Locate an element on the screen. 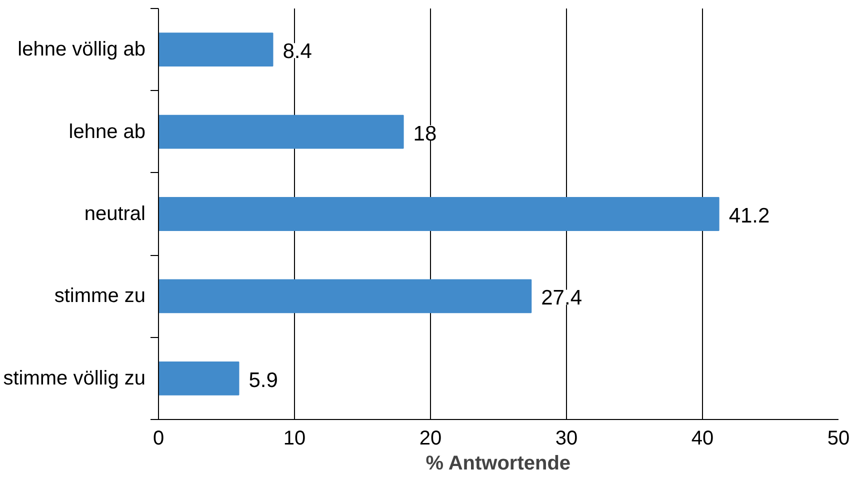  data-label: 41.2 is located at coordinates (749, 216).